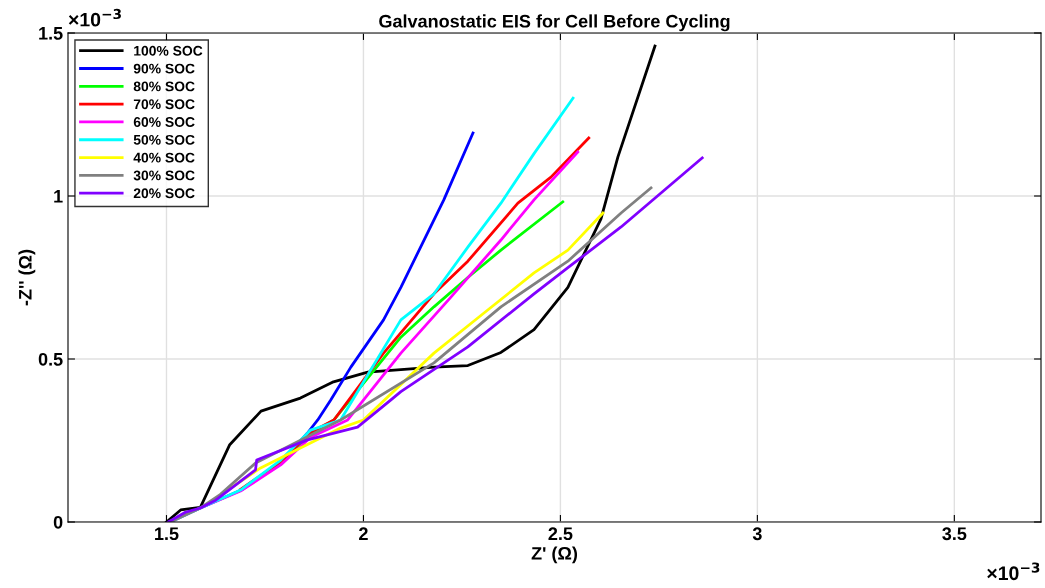 The width and height of the screenshot is (1045, 588). What do you see at coordinates (164, 175) in the screenshot?
I see `legend-label: 30% SOC` at bounding box center [164, 175].